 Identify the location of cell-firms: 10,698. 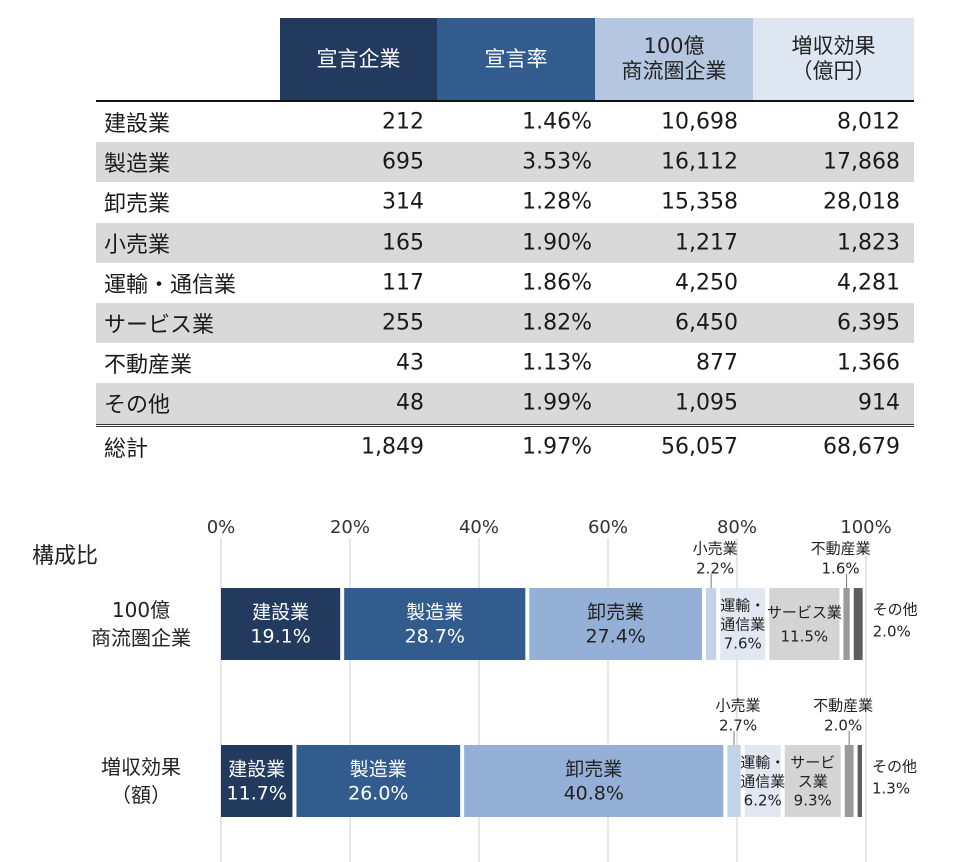
(699, 122).